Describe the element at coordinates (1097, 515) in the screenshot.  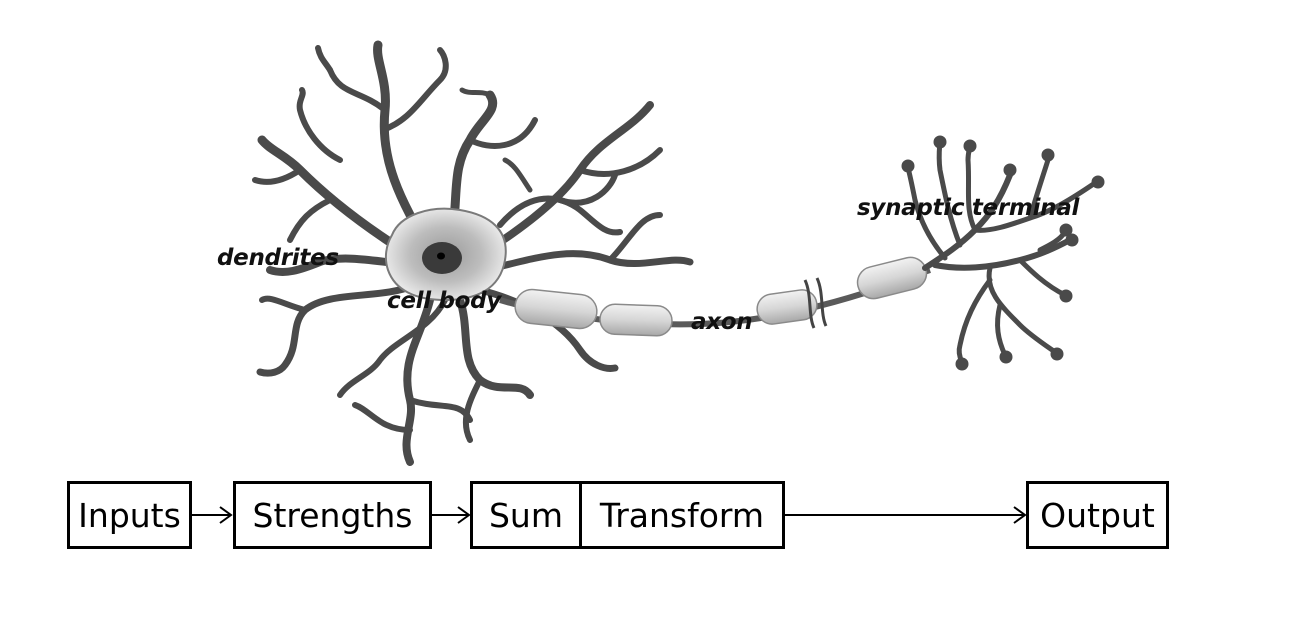
I see `output-box: Output` at that location.